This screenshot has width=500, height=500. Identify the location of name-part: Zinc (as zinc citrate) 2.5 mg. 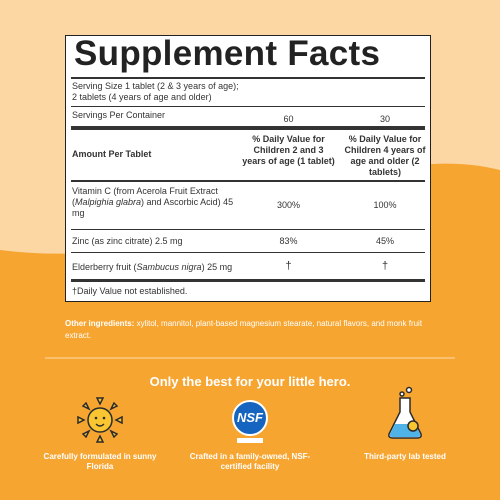
(127, 241).